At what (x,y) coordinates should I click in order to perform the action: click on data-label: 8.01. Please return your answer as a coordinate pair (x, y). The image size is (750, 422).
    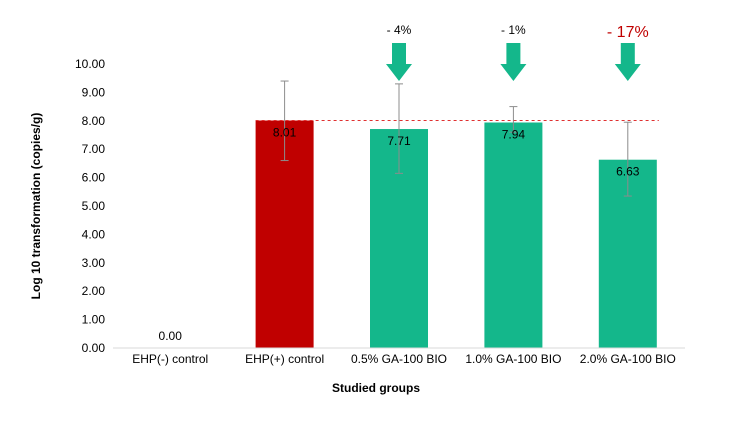
    Looking at the image, I should click on (285, 133).